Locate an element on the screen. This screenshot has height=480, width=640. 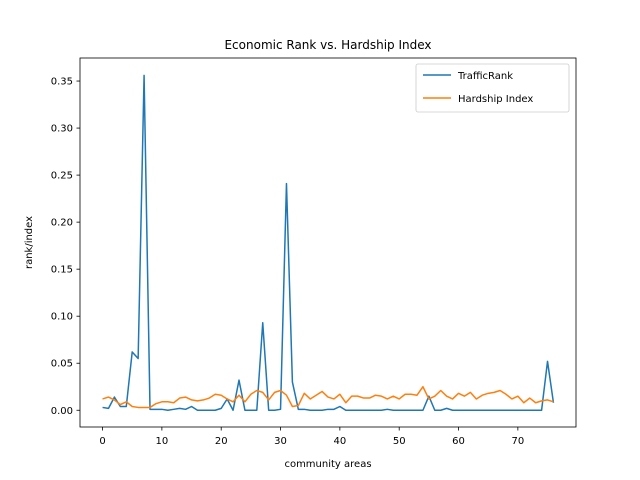
legend-label-hardship-index: Hardship Index is located at coordinates (495, 99).